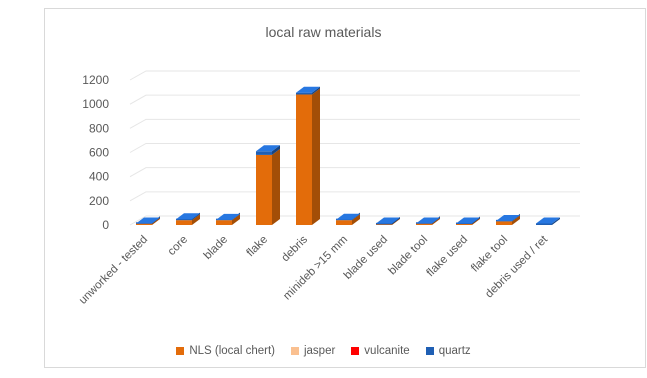 Image resolution: width=647 pixels, height=378 pixels. Describe the element at coordinates (99, 128) in the screenshot. I see `y-tick-label: 800` at that location.